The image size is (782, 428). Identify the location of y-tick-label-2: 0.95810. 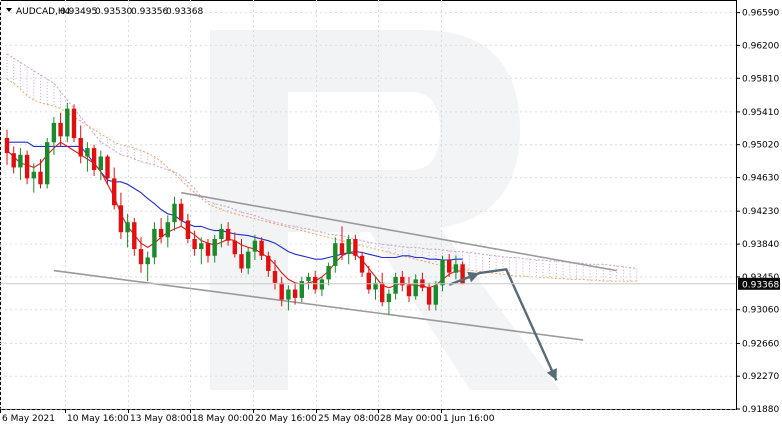
(760, 79).